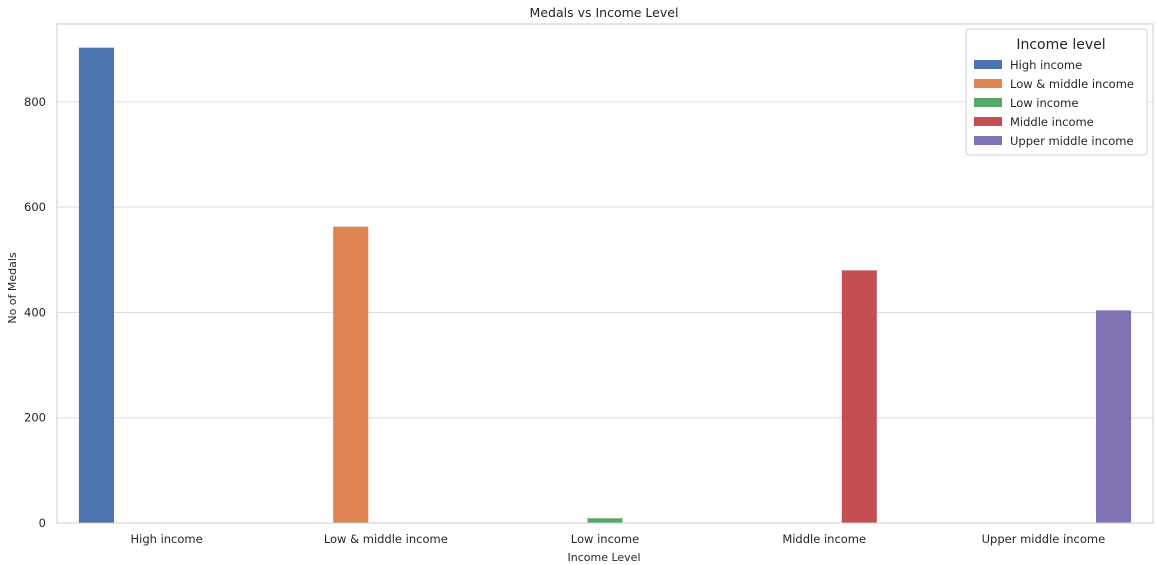 This screenshot has height=565, width=1156. I want to click on legend-box, so click(1056, 92).